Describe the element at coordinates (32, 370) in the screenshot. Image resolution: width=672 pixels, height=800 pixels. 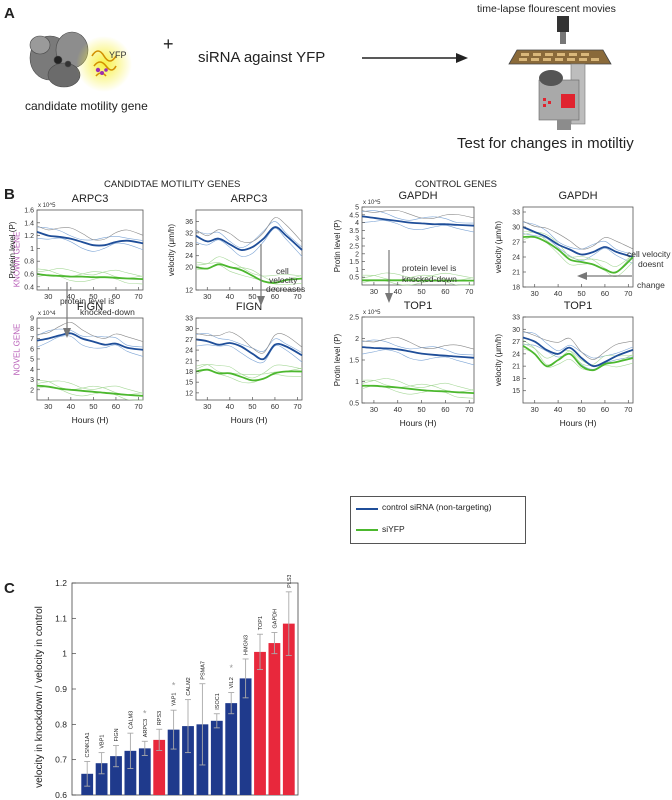
I see `y-tick-label: 4` at that location.